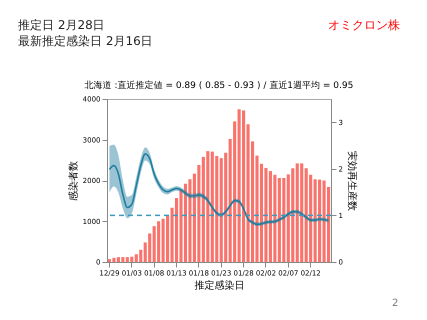  What do you see at coordinates (219, 85) in the screenshot?
I see `chart-title: 北海道 :直近推定値 = 0.89 ( 0.85 - 0.93 ) / 直近1週平均 = 0.95` at bounding box center [219, 85].